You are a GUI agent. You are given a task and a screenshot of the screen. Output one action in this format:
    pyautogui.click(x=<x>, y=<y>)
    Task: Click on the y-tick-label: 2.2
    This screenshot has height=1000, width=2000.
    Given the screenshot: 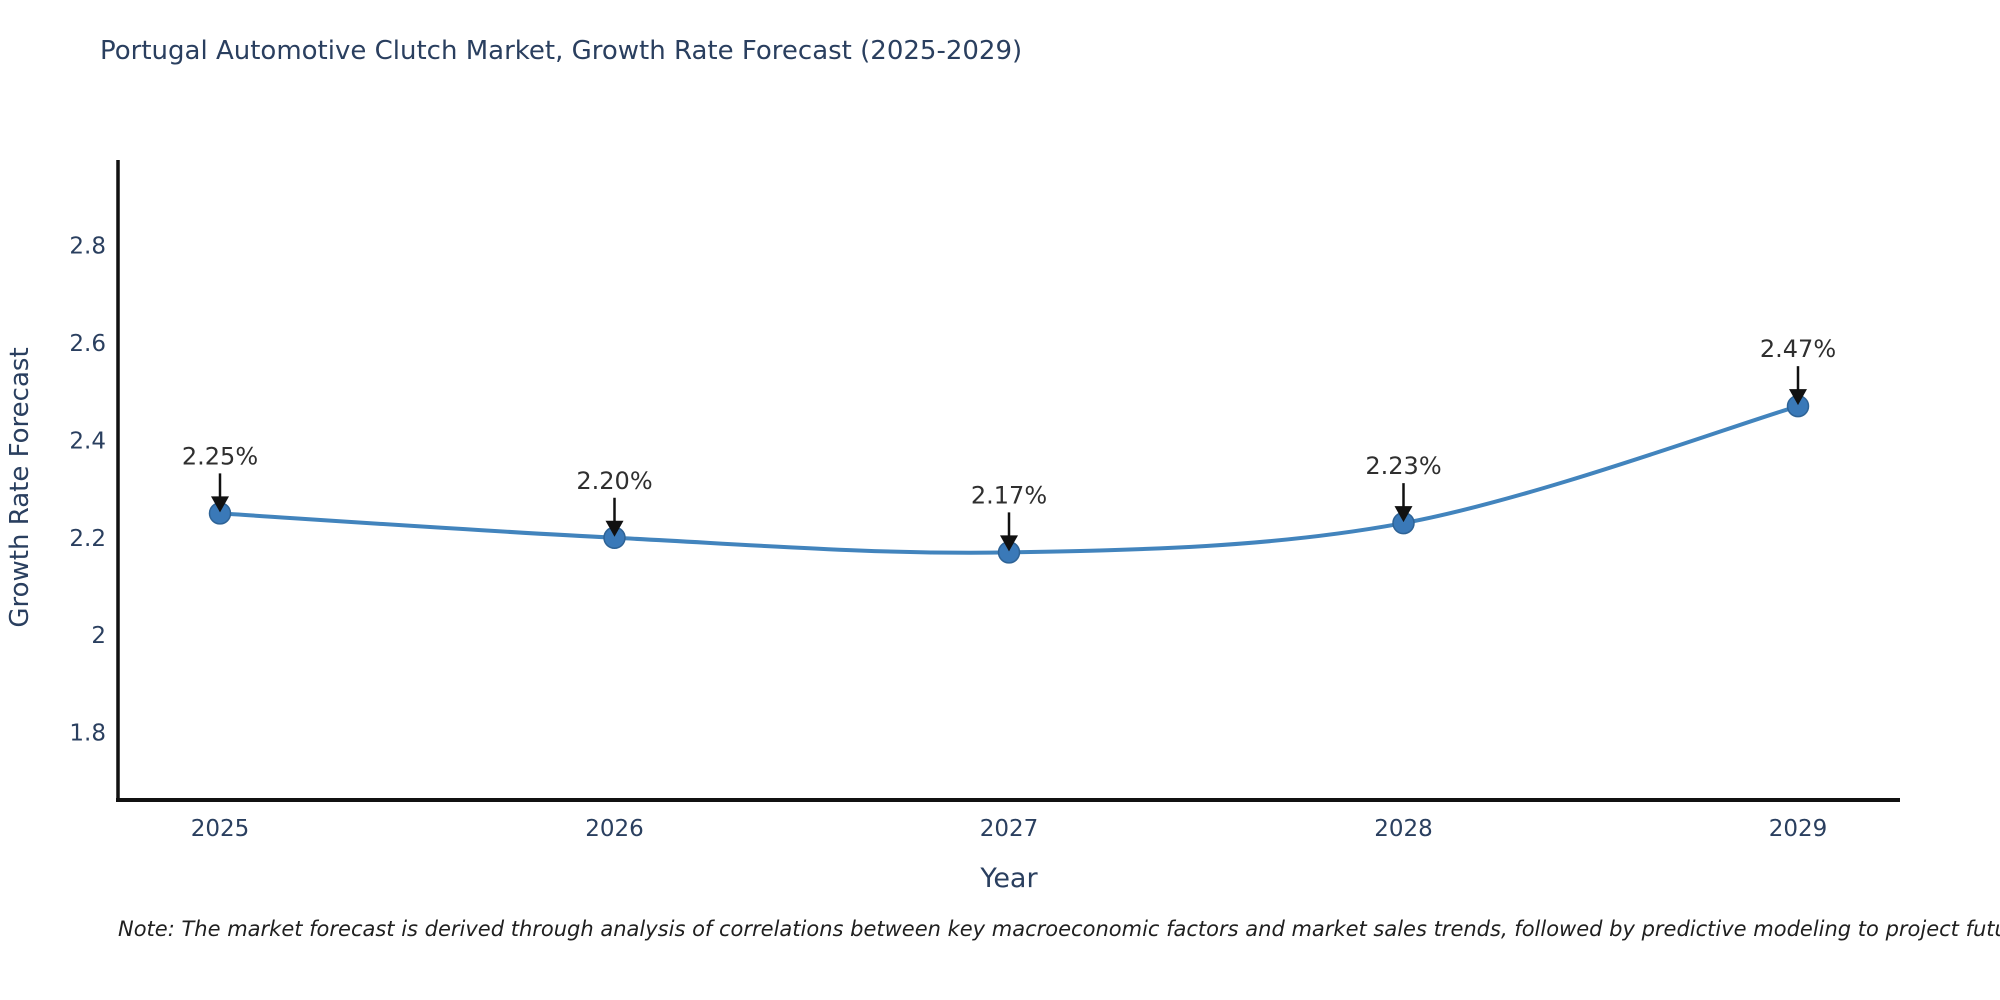 What is the action you would take?
    pyautogui.click(x=87, y=539)
    